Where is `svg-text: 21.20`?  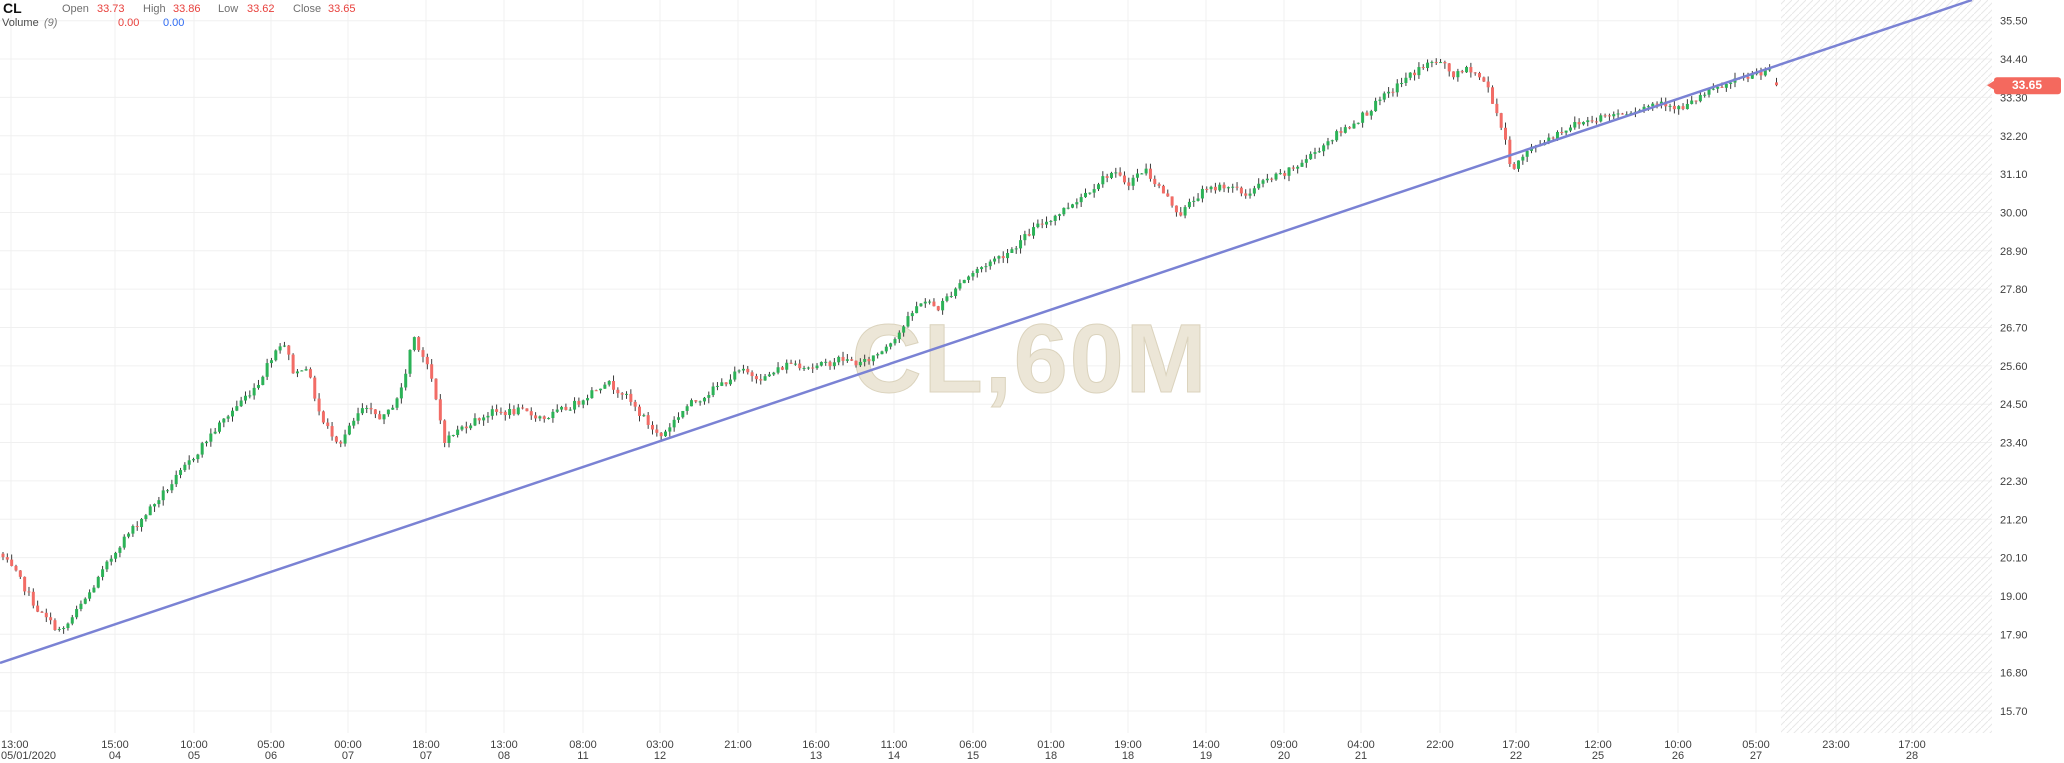 svg-text: 21.20 is located at coordinates (2014, 520).